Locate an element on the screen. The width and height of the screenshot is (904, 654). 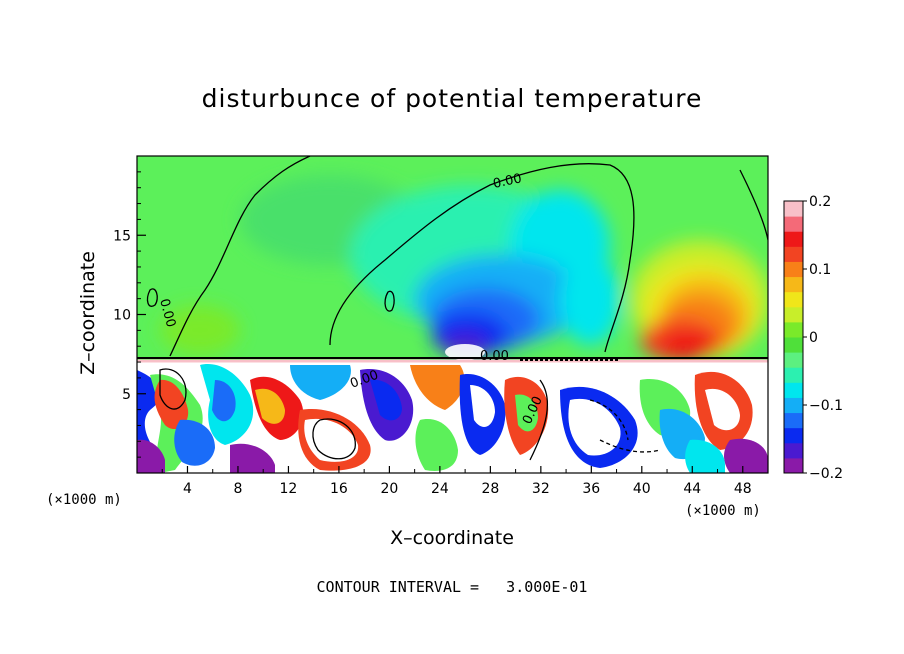
y-tick-label: 5 is located at coordinates (126, 395).